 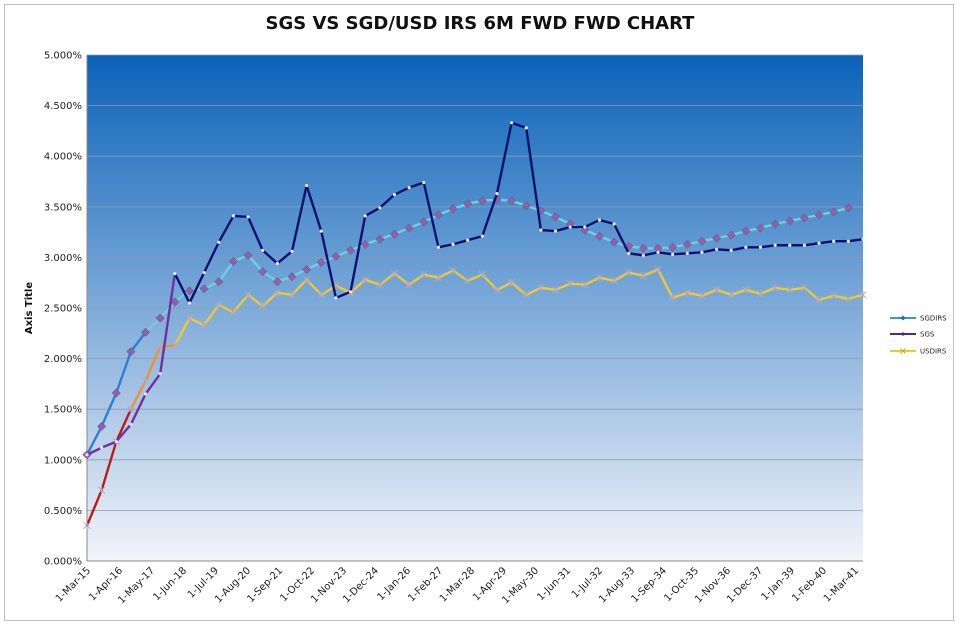 I want to click on legend: SGDIRS SGS USDIRS, so click(x=918, y=335).